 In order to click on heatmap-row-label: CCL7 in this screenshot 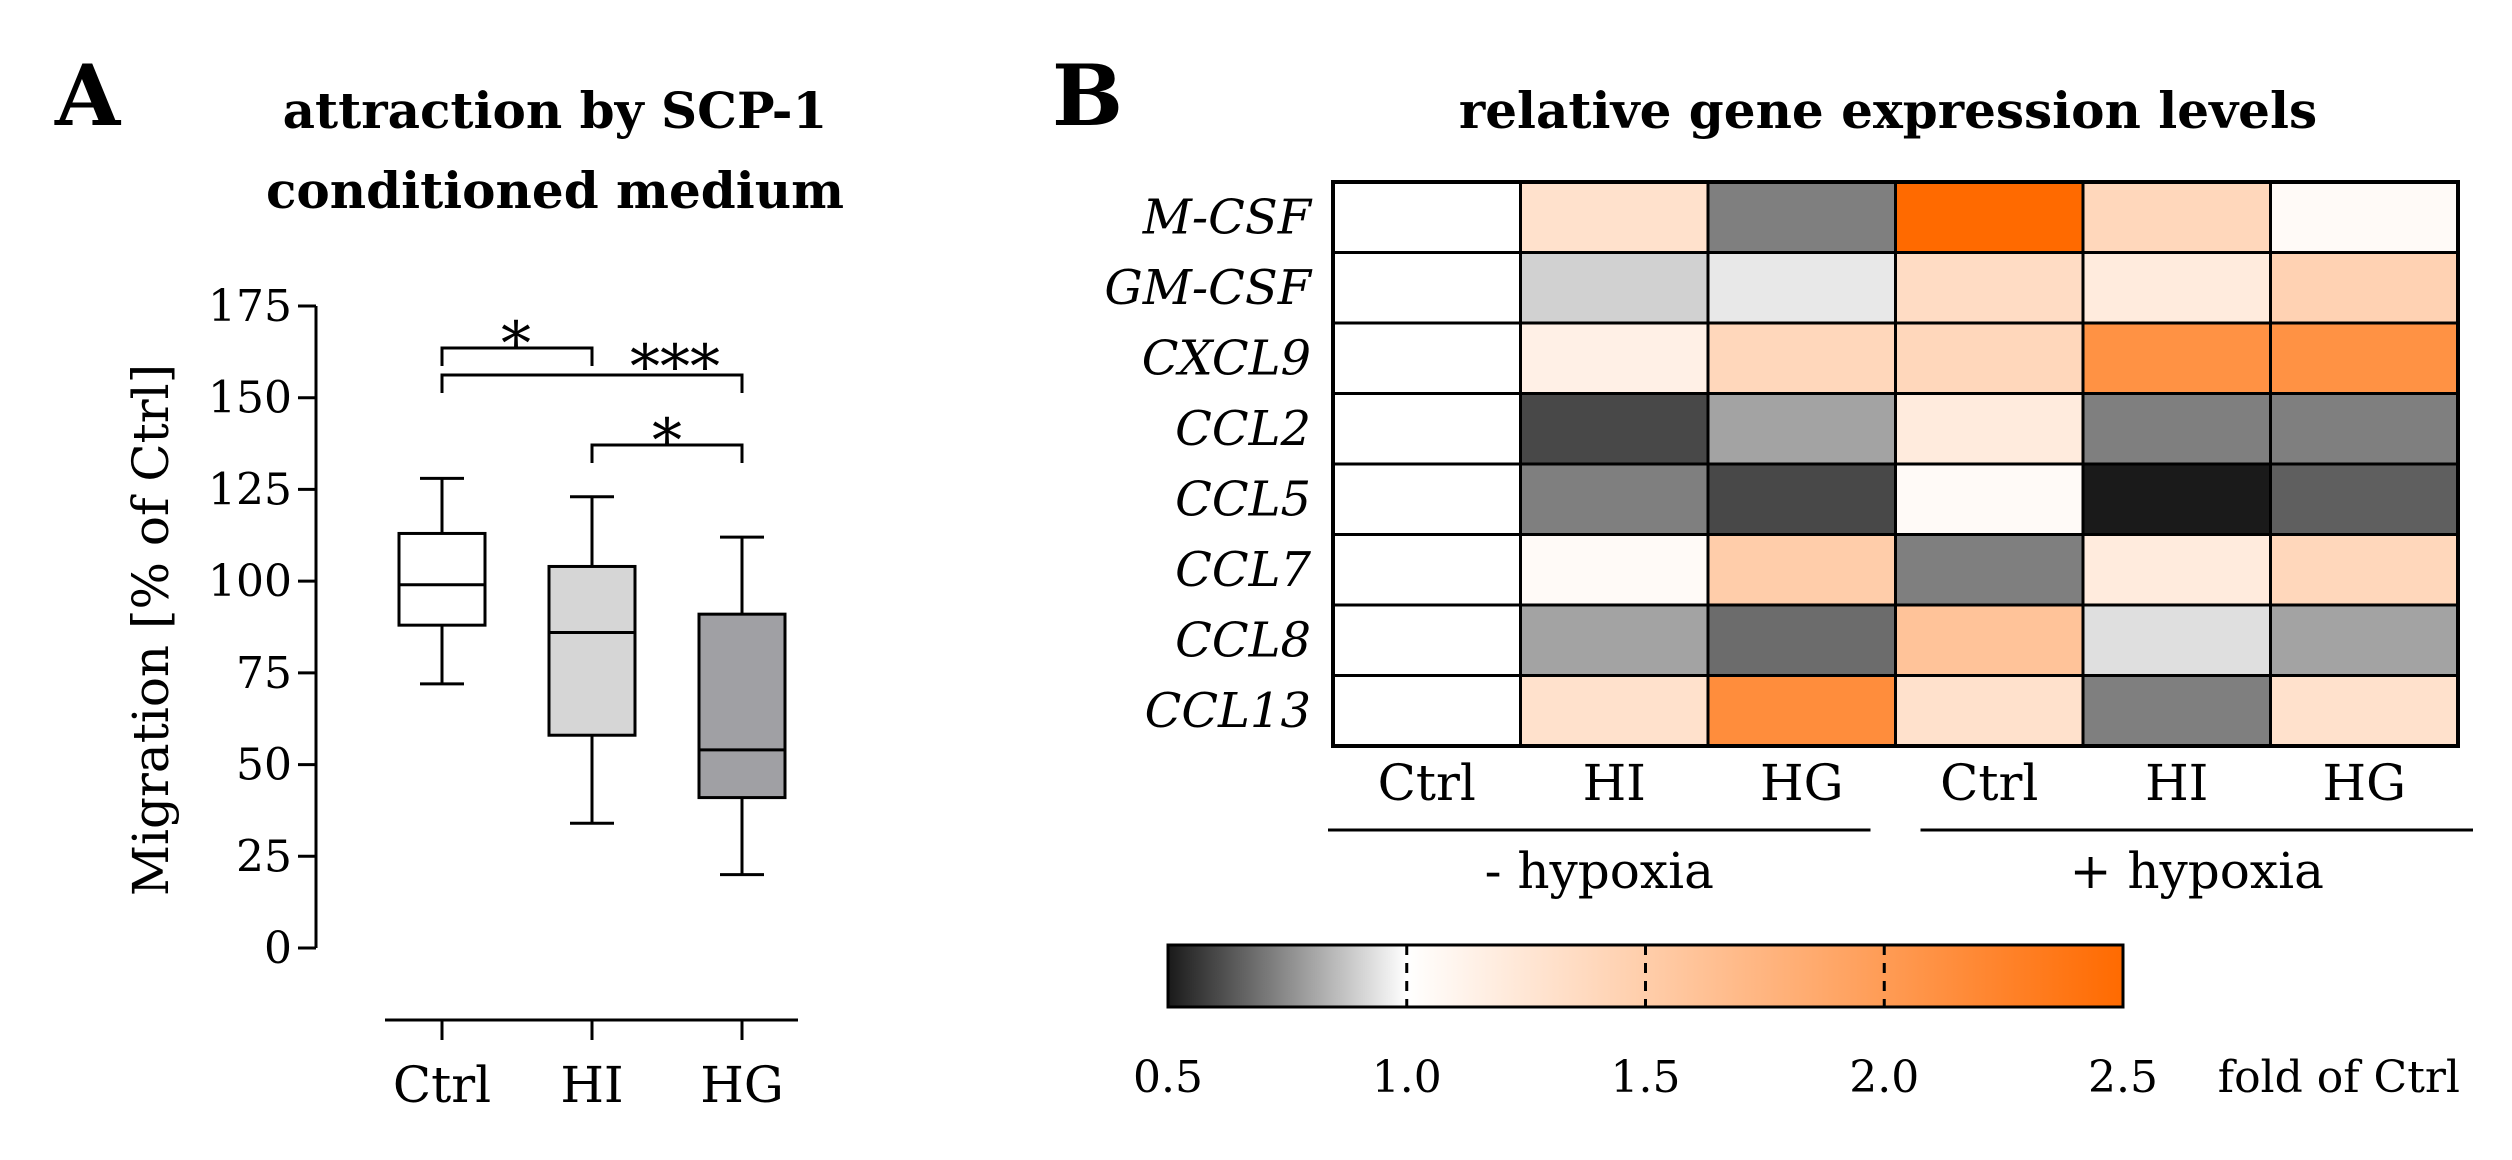, I will do `click(1243, 570)`.